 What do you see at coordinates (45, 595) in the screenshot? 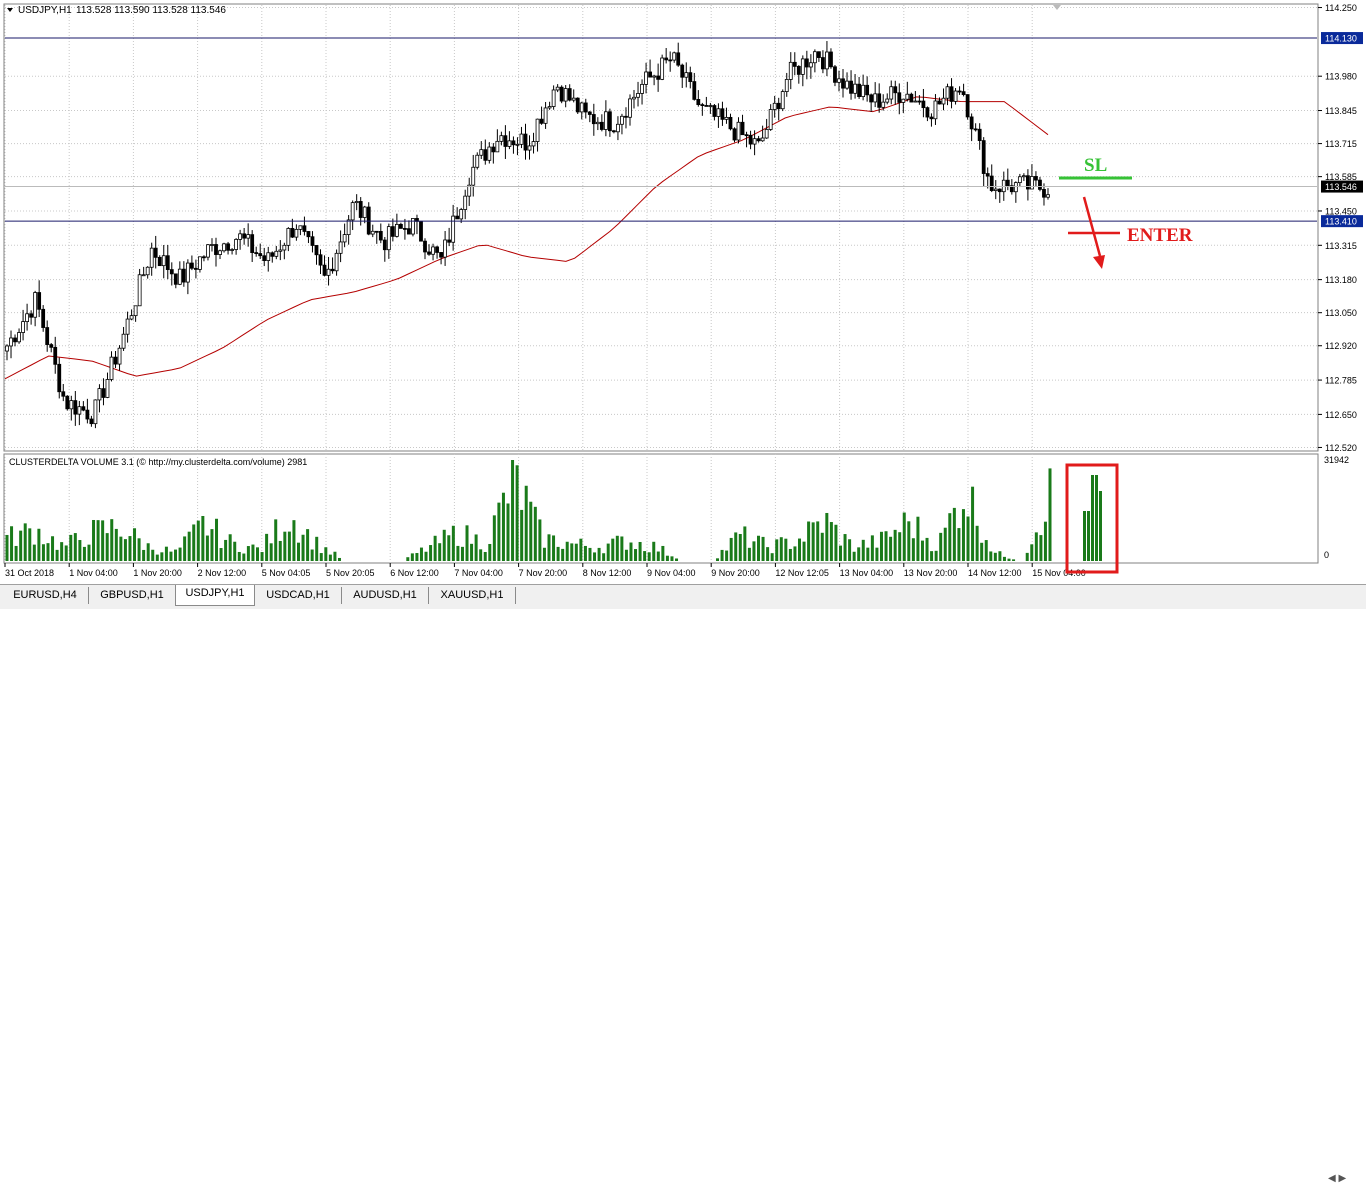
I see `tab-eurusd-h4: EURUSD,H4` at bounding box center [45, 595].